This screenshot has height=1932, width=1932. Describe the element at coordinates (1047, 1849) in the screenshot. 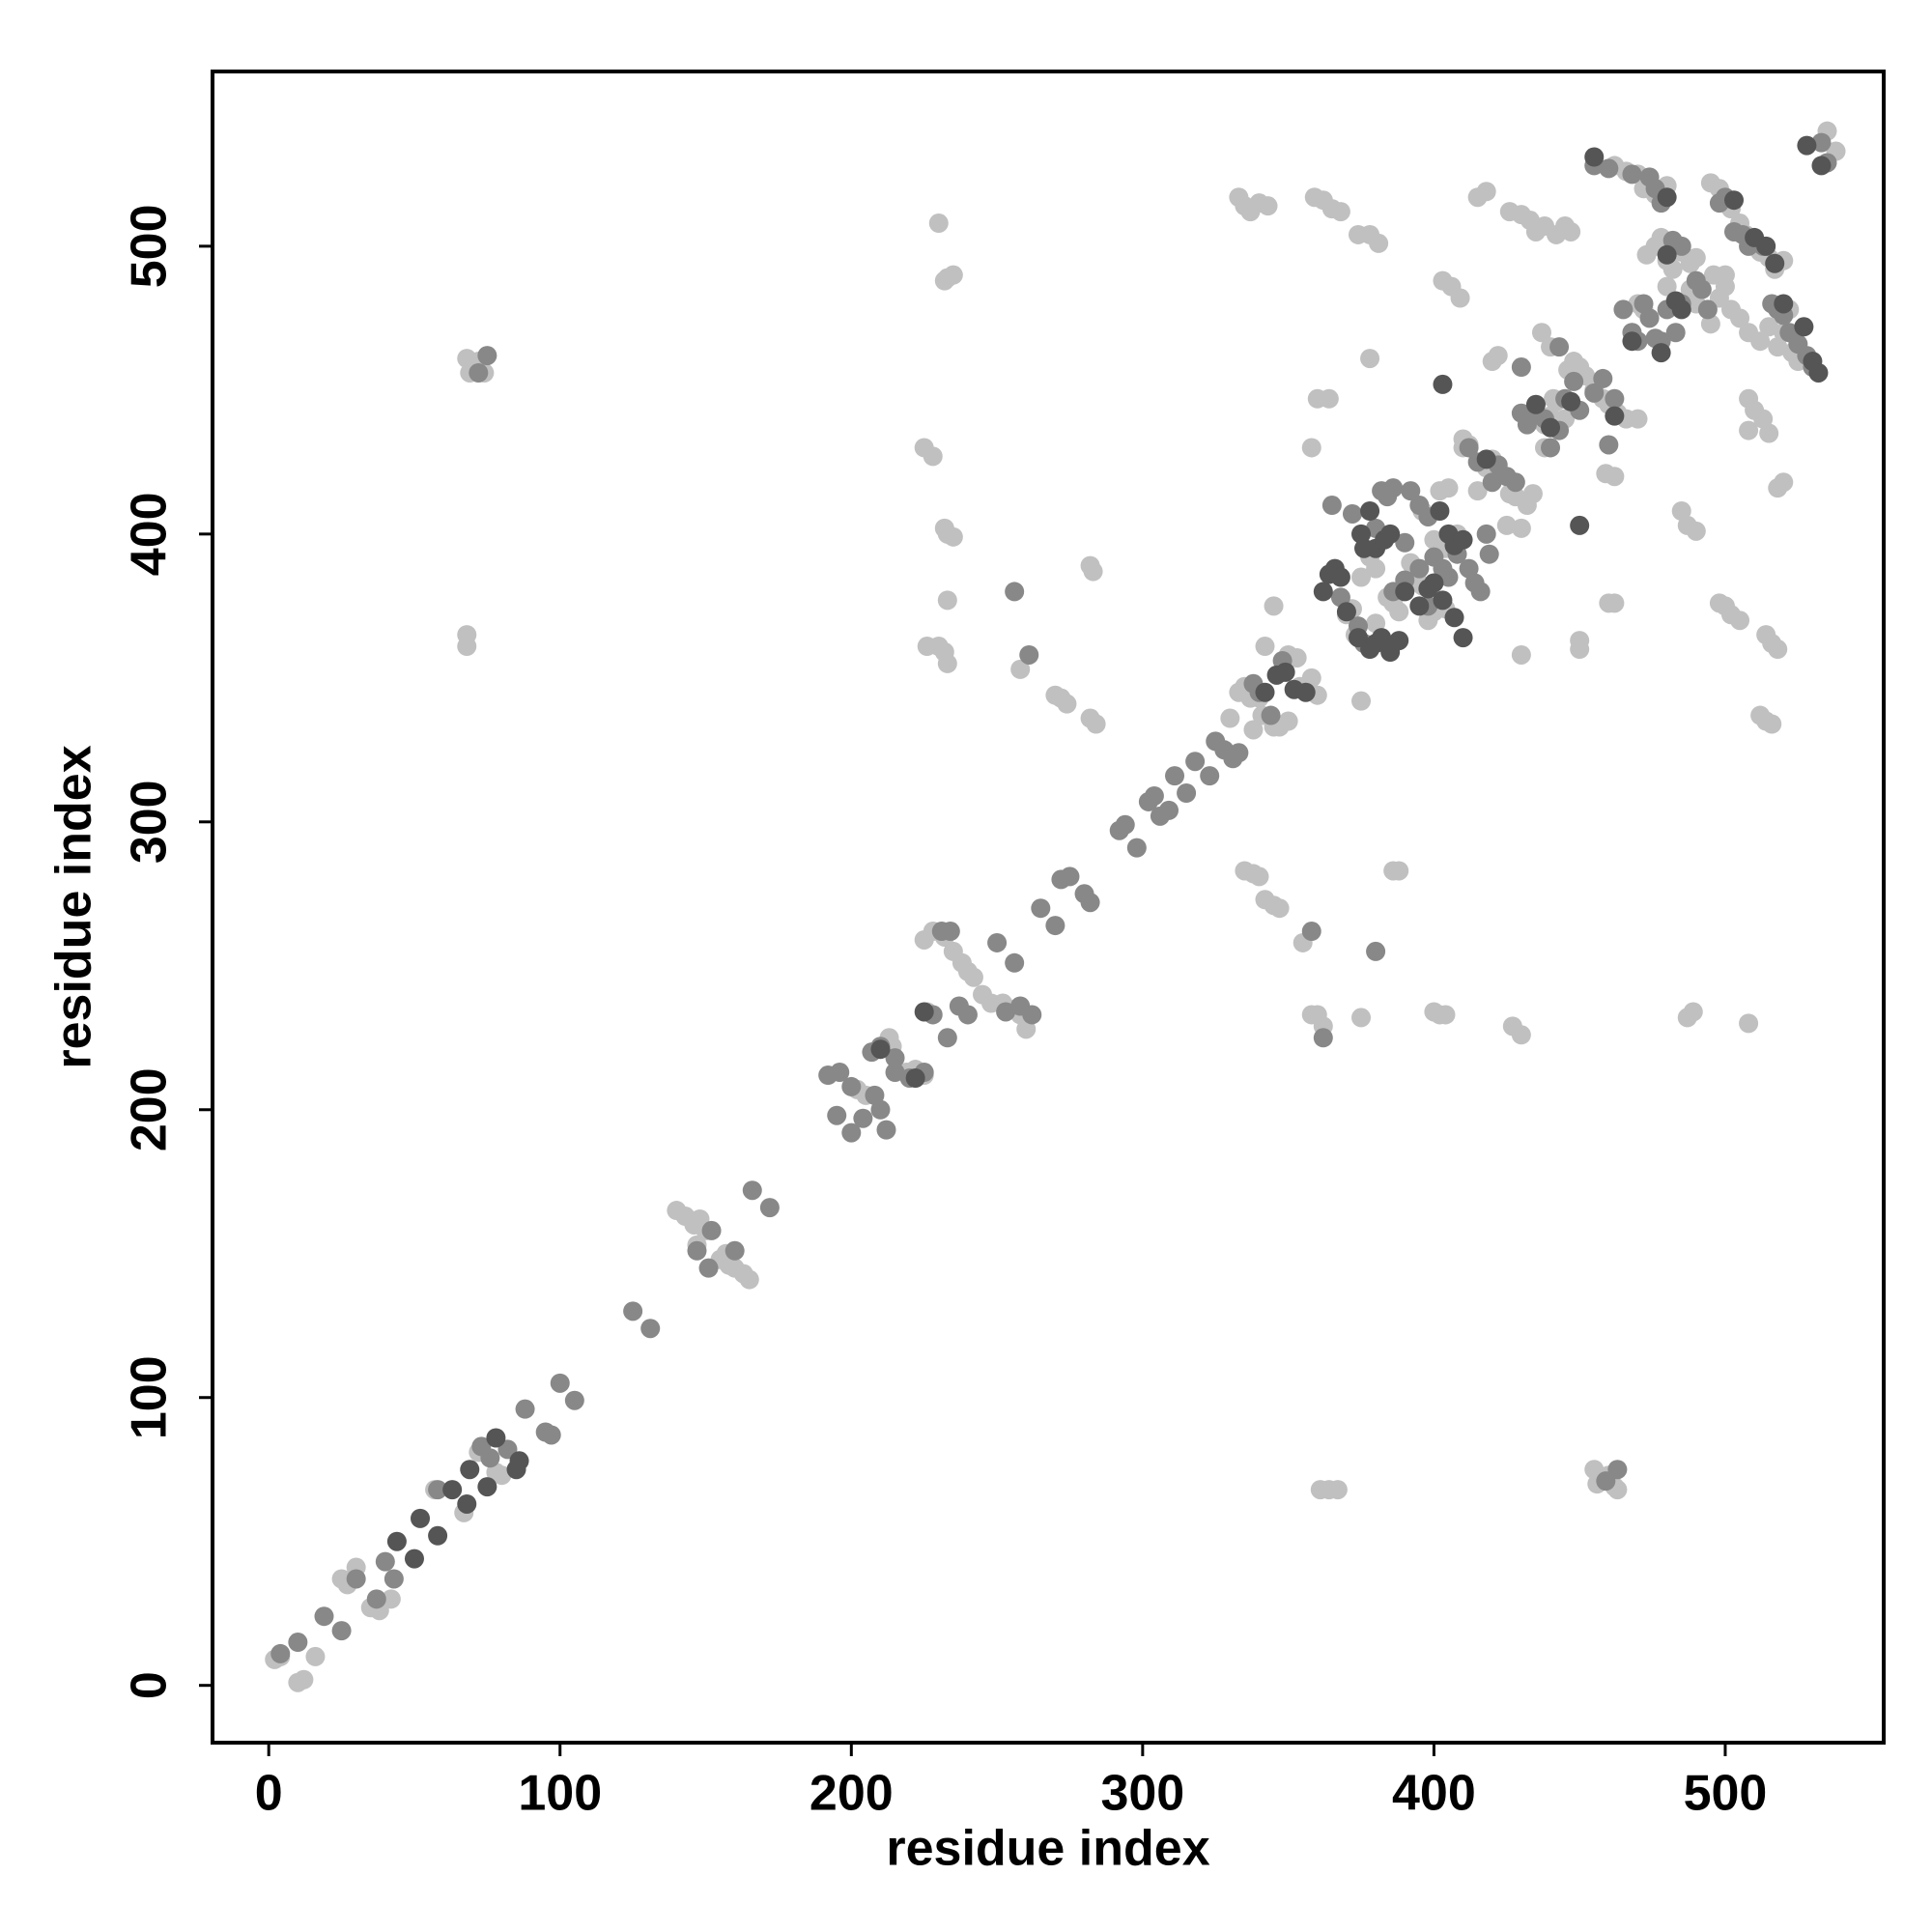

I see `x-axis-label: residue index` at that location.